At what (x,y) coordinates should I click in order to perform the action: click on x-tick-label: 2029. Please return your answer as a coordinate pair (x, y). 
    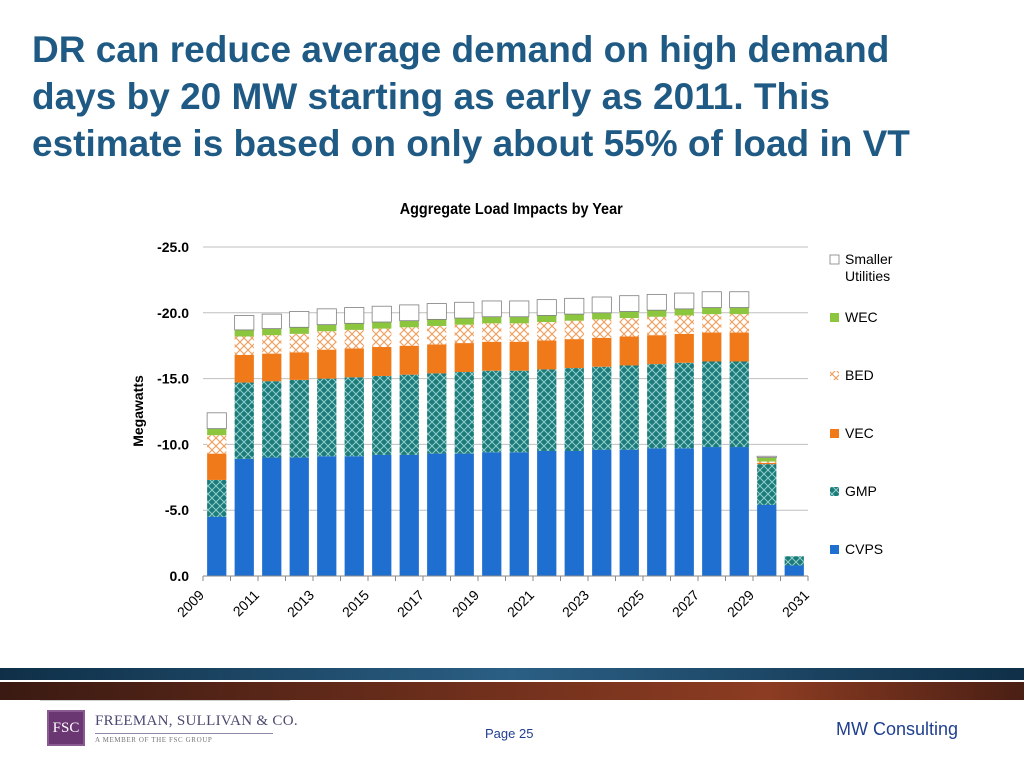
    Looking at the image, I should click on (740, 603).